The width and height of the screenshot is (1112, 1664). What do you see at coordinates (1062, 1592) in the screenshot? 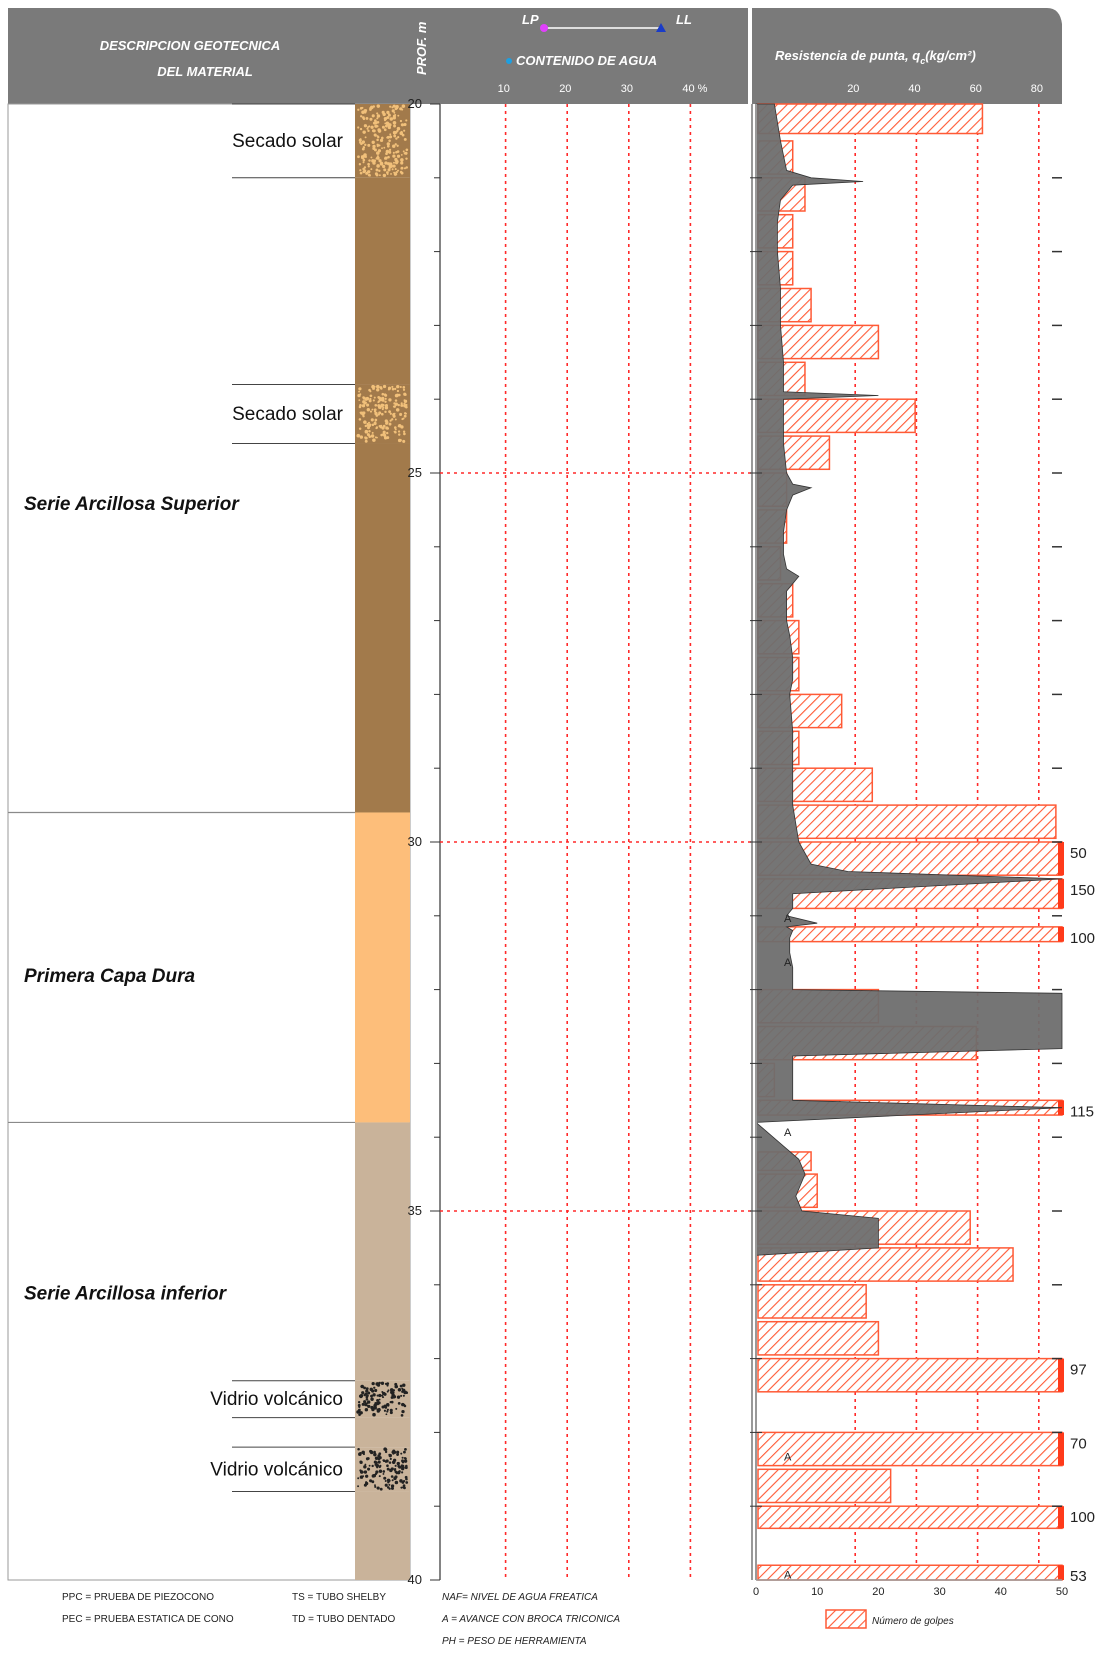
I see `blows-tick-label: 50` at bounding box center [1062, 1592].